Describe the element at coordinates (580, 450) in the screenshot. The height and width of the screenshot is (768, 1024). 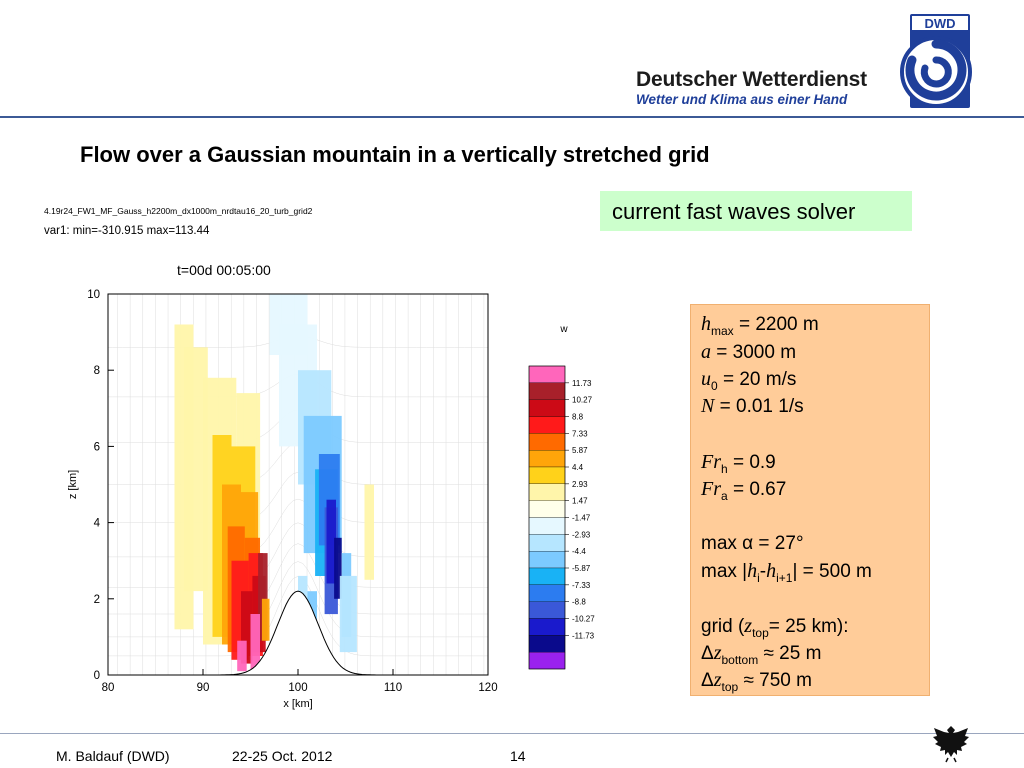
I see `colorbar-label: 5.87` at that location.